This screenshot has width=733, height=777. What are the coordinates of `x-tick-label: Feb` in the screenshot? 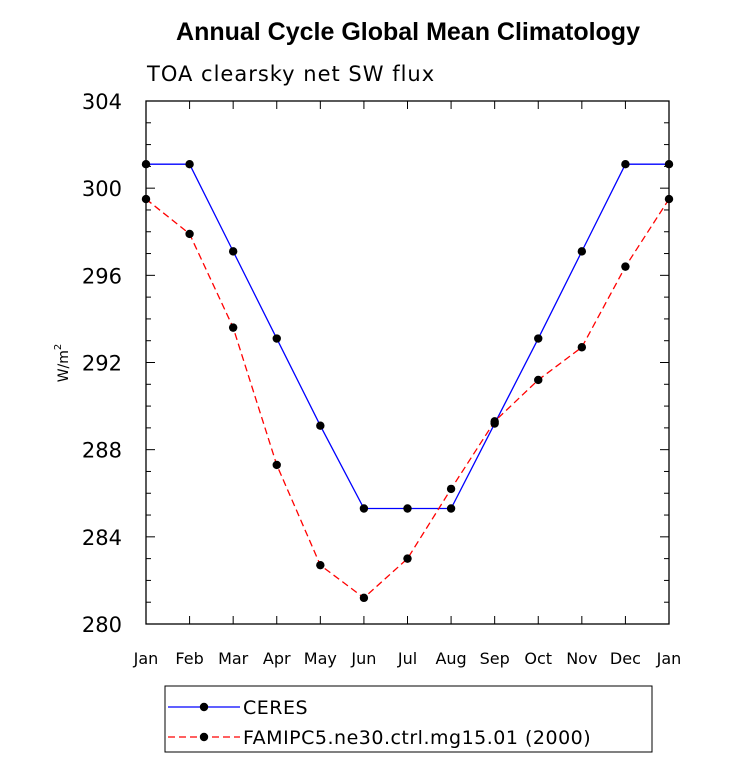 It's located at (189, 658).